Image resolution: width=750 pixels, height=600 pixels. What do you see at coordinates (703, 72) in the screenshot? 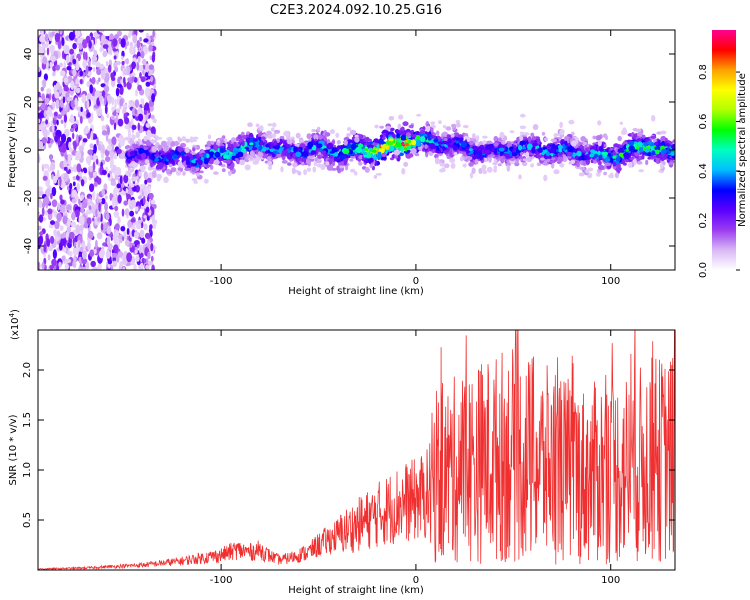
I see `colorbar-tick-label: 0.8` at bounding box center [703, 72].